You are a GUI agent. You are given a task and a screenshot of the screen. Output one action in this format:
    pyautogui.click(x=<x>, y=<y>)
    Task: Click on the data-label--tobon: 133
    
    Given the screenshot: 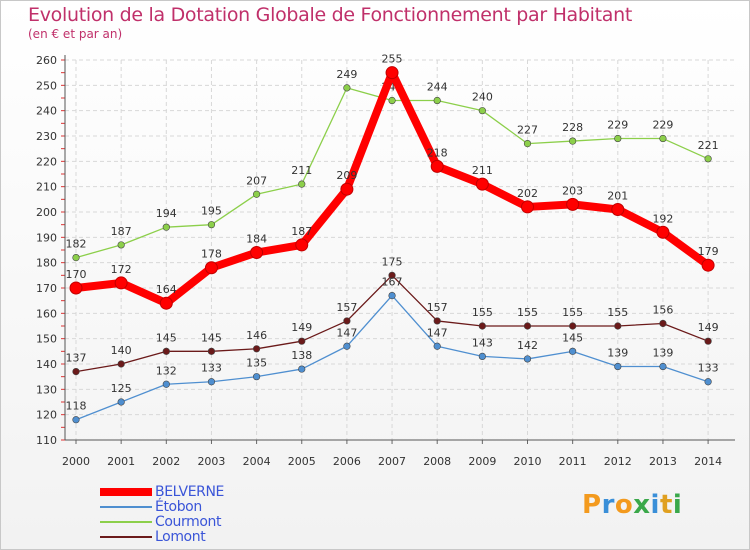 What is the action you would take?
    pyautogui.click(x=708, y=368)
    